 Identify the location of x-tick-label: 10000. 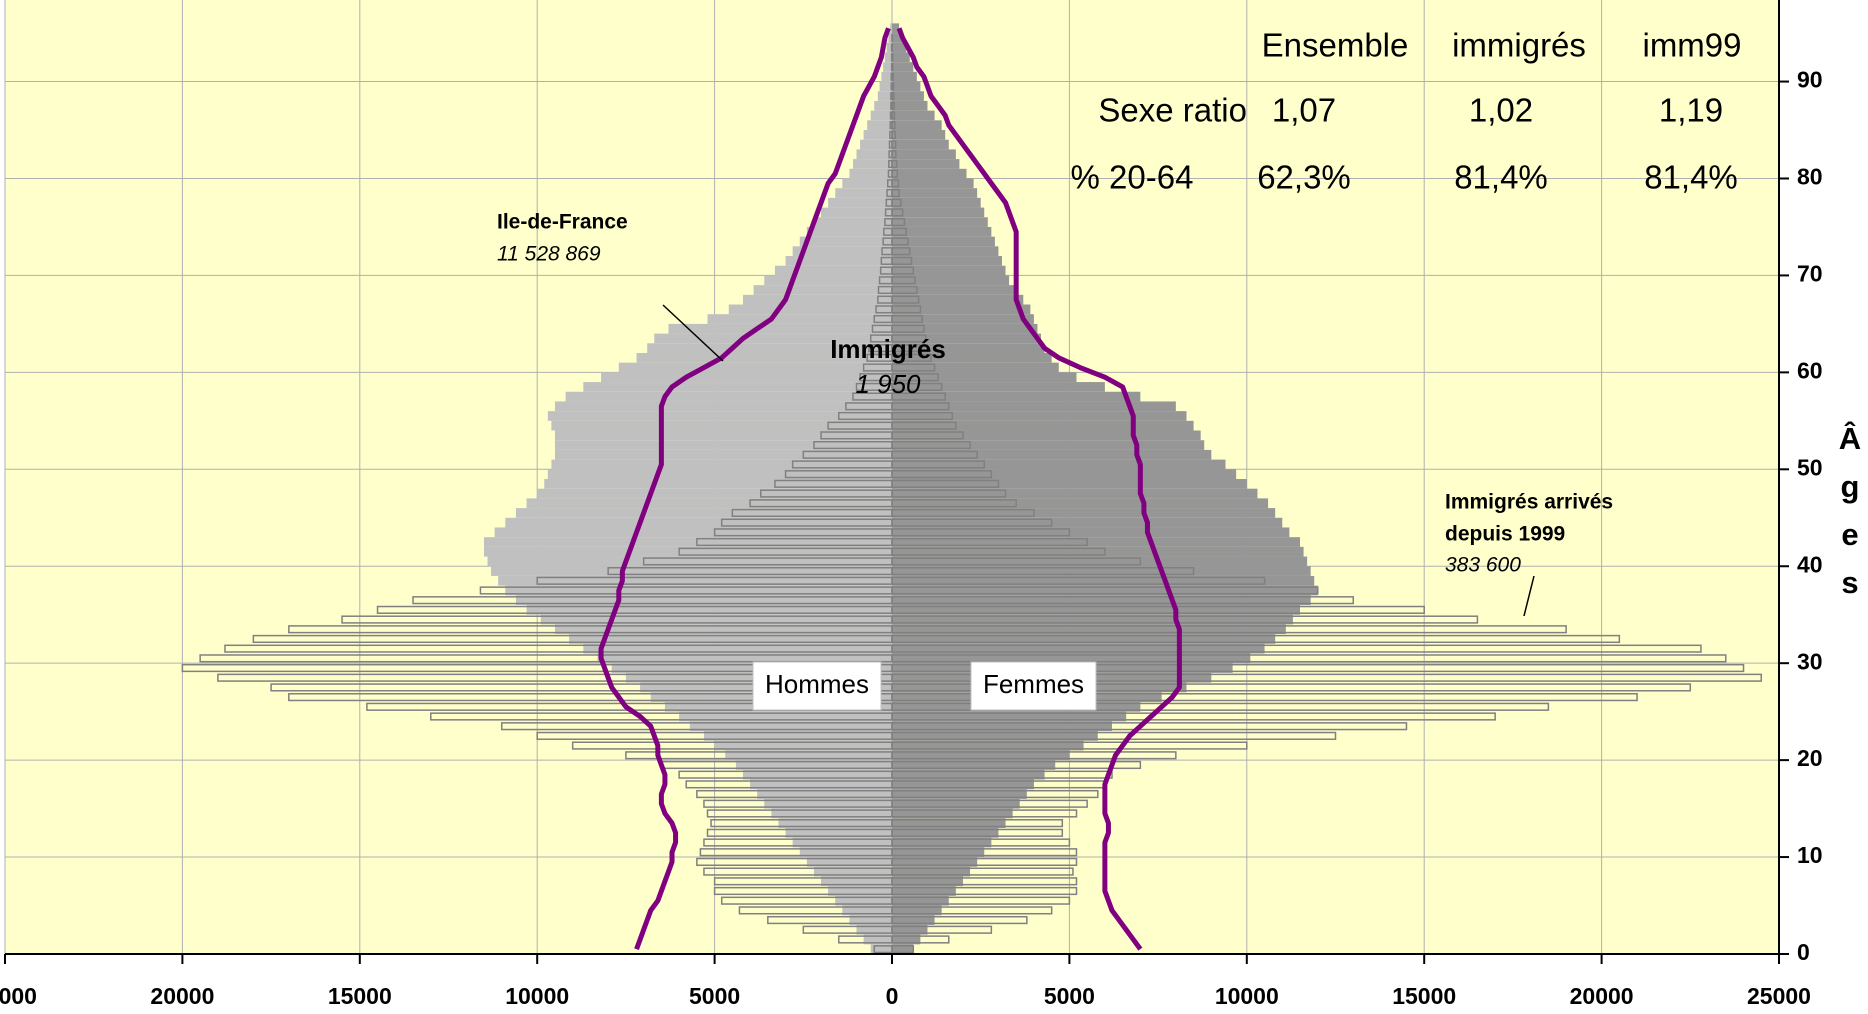
(537, 996).